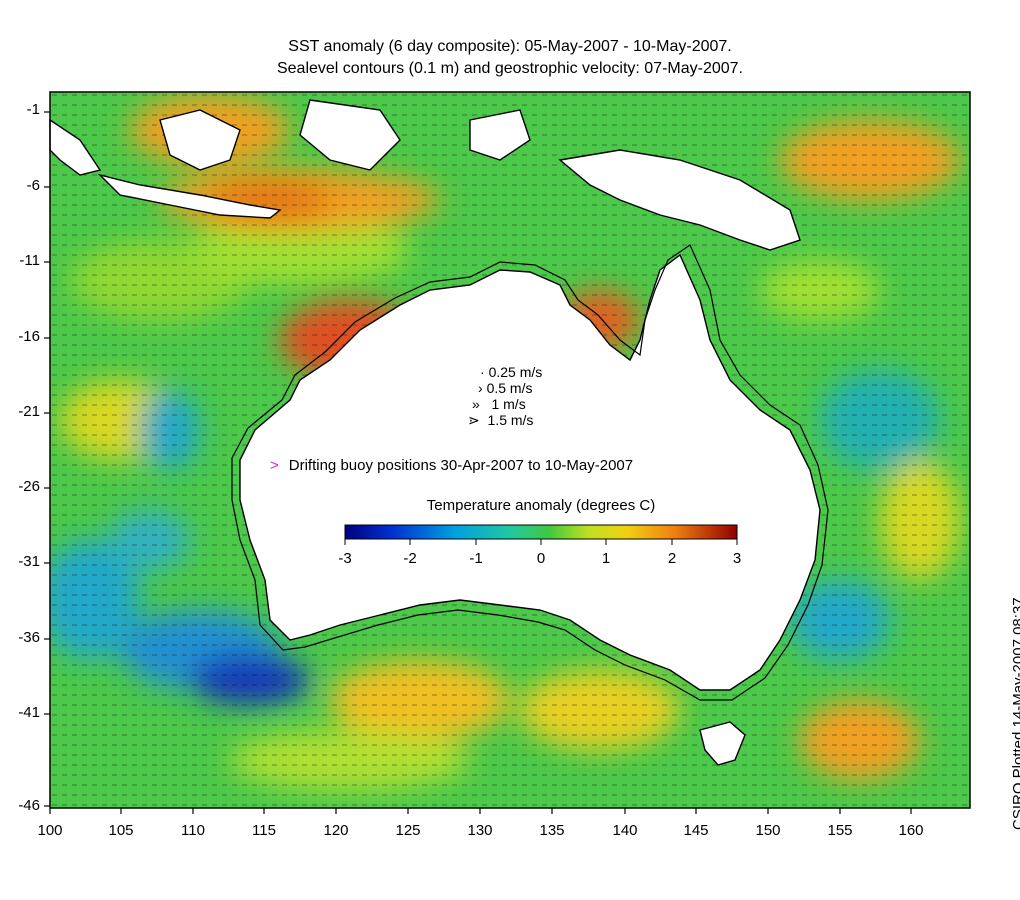 Image resolution: width=1020 pixels, height=900 pixels. What do you see at coordinates (1015, 713) in the screenshot?
I see `plot-credit-label: CSIRO Plotted 14-May-2007 08:37` at bounding box center [1015, 713].